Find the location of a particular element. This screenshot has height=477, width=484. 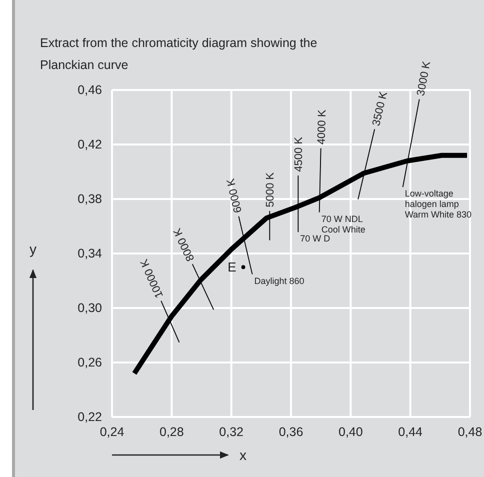

x-tick-label: 0,24 is located at coordinates (112, 431).